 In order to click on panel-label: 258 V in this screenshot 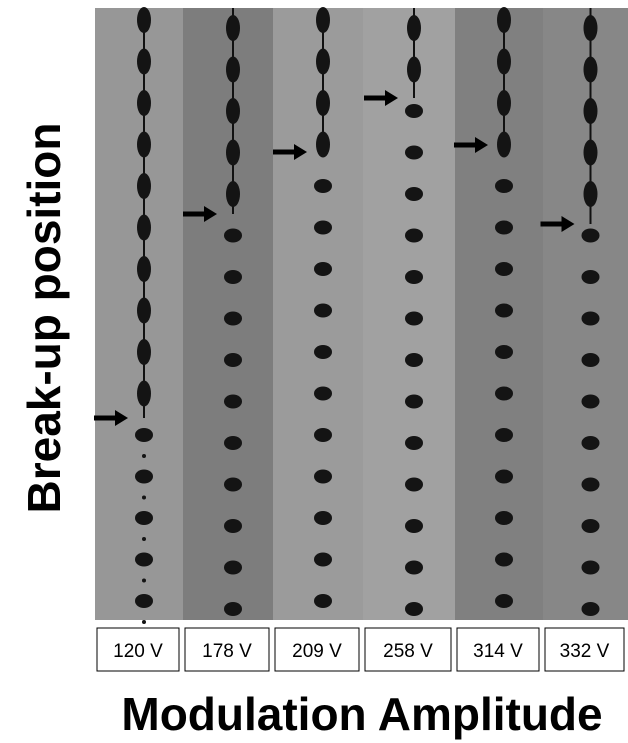, I will do `click(408, 651)`.